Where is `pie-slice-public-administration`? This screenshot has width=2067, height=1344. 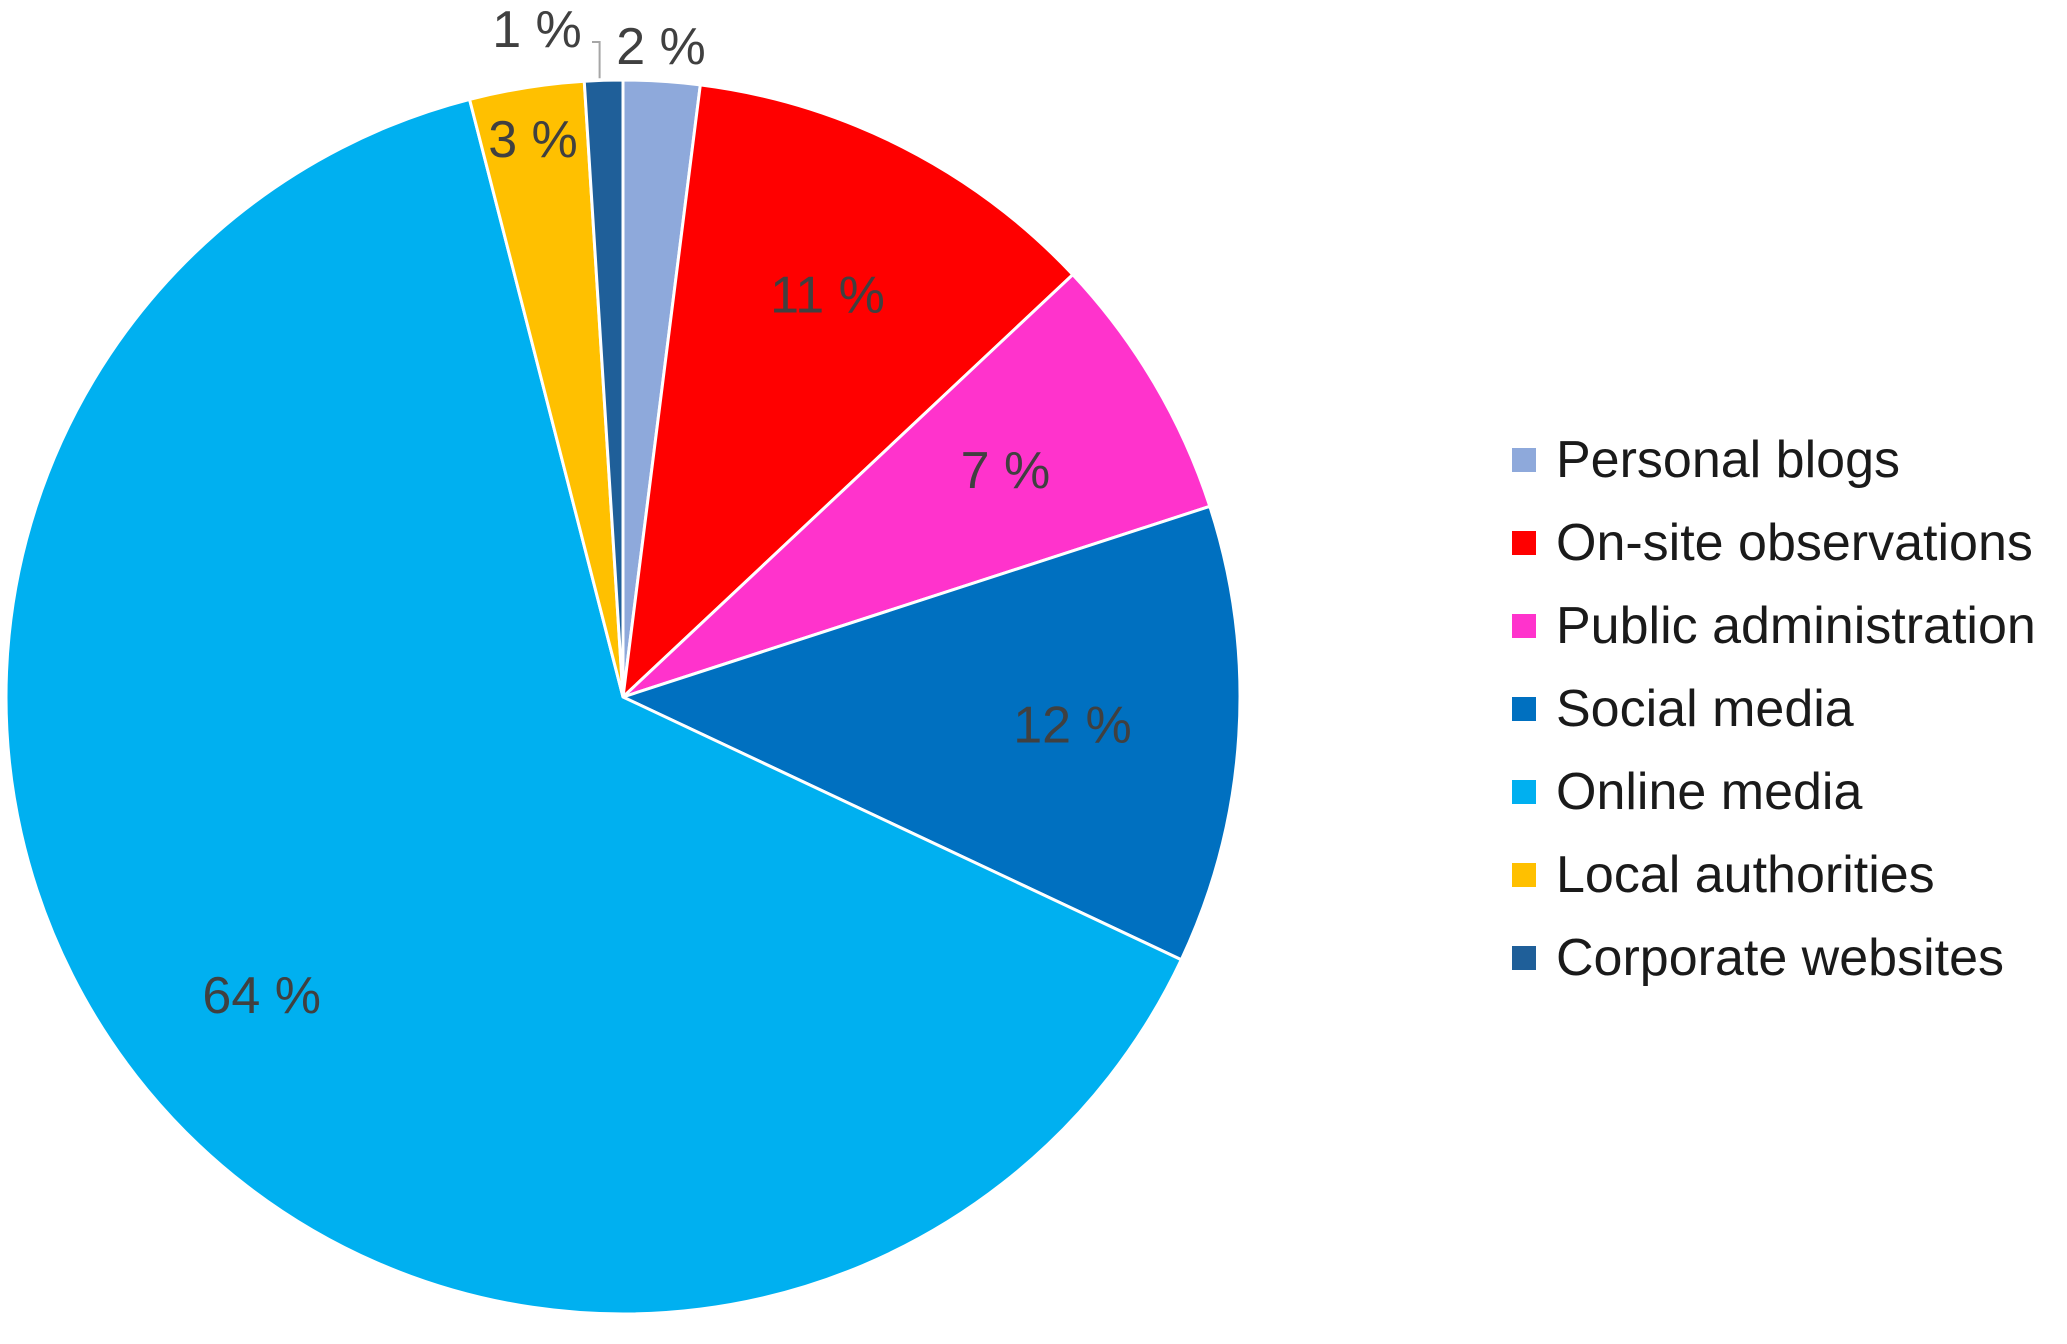 pie-slice-public-administration is located at coordinates (916, 485).